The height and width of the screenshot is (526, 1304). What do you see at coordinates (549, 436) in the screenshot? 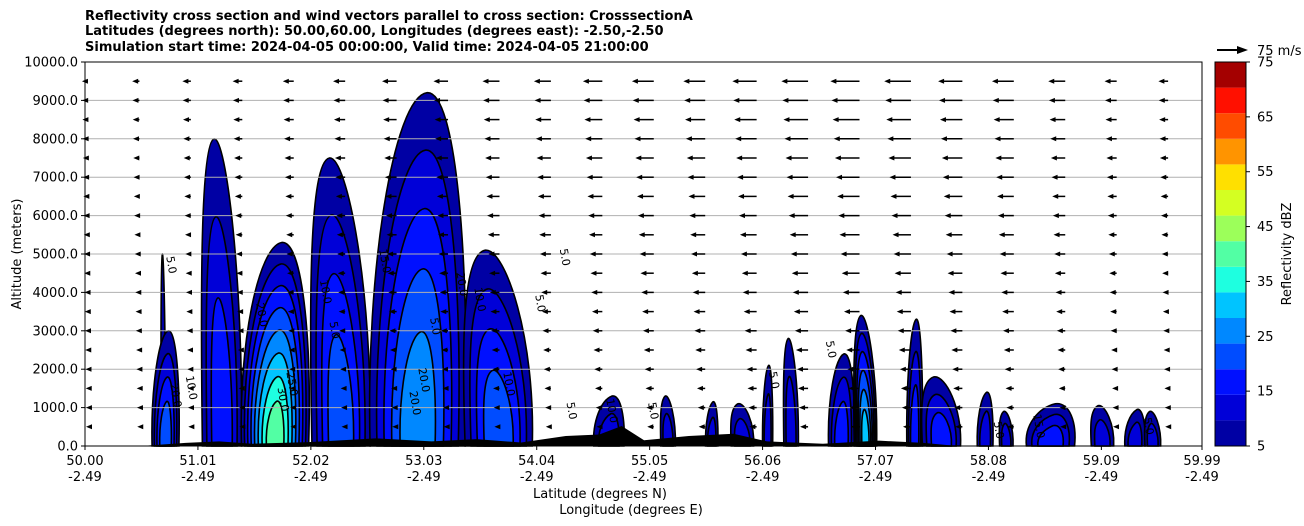
I see `terrain-profile` at bounding box center [549, 436].